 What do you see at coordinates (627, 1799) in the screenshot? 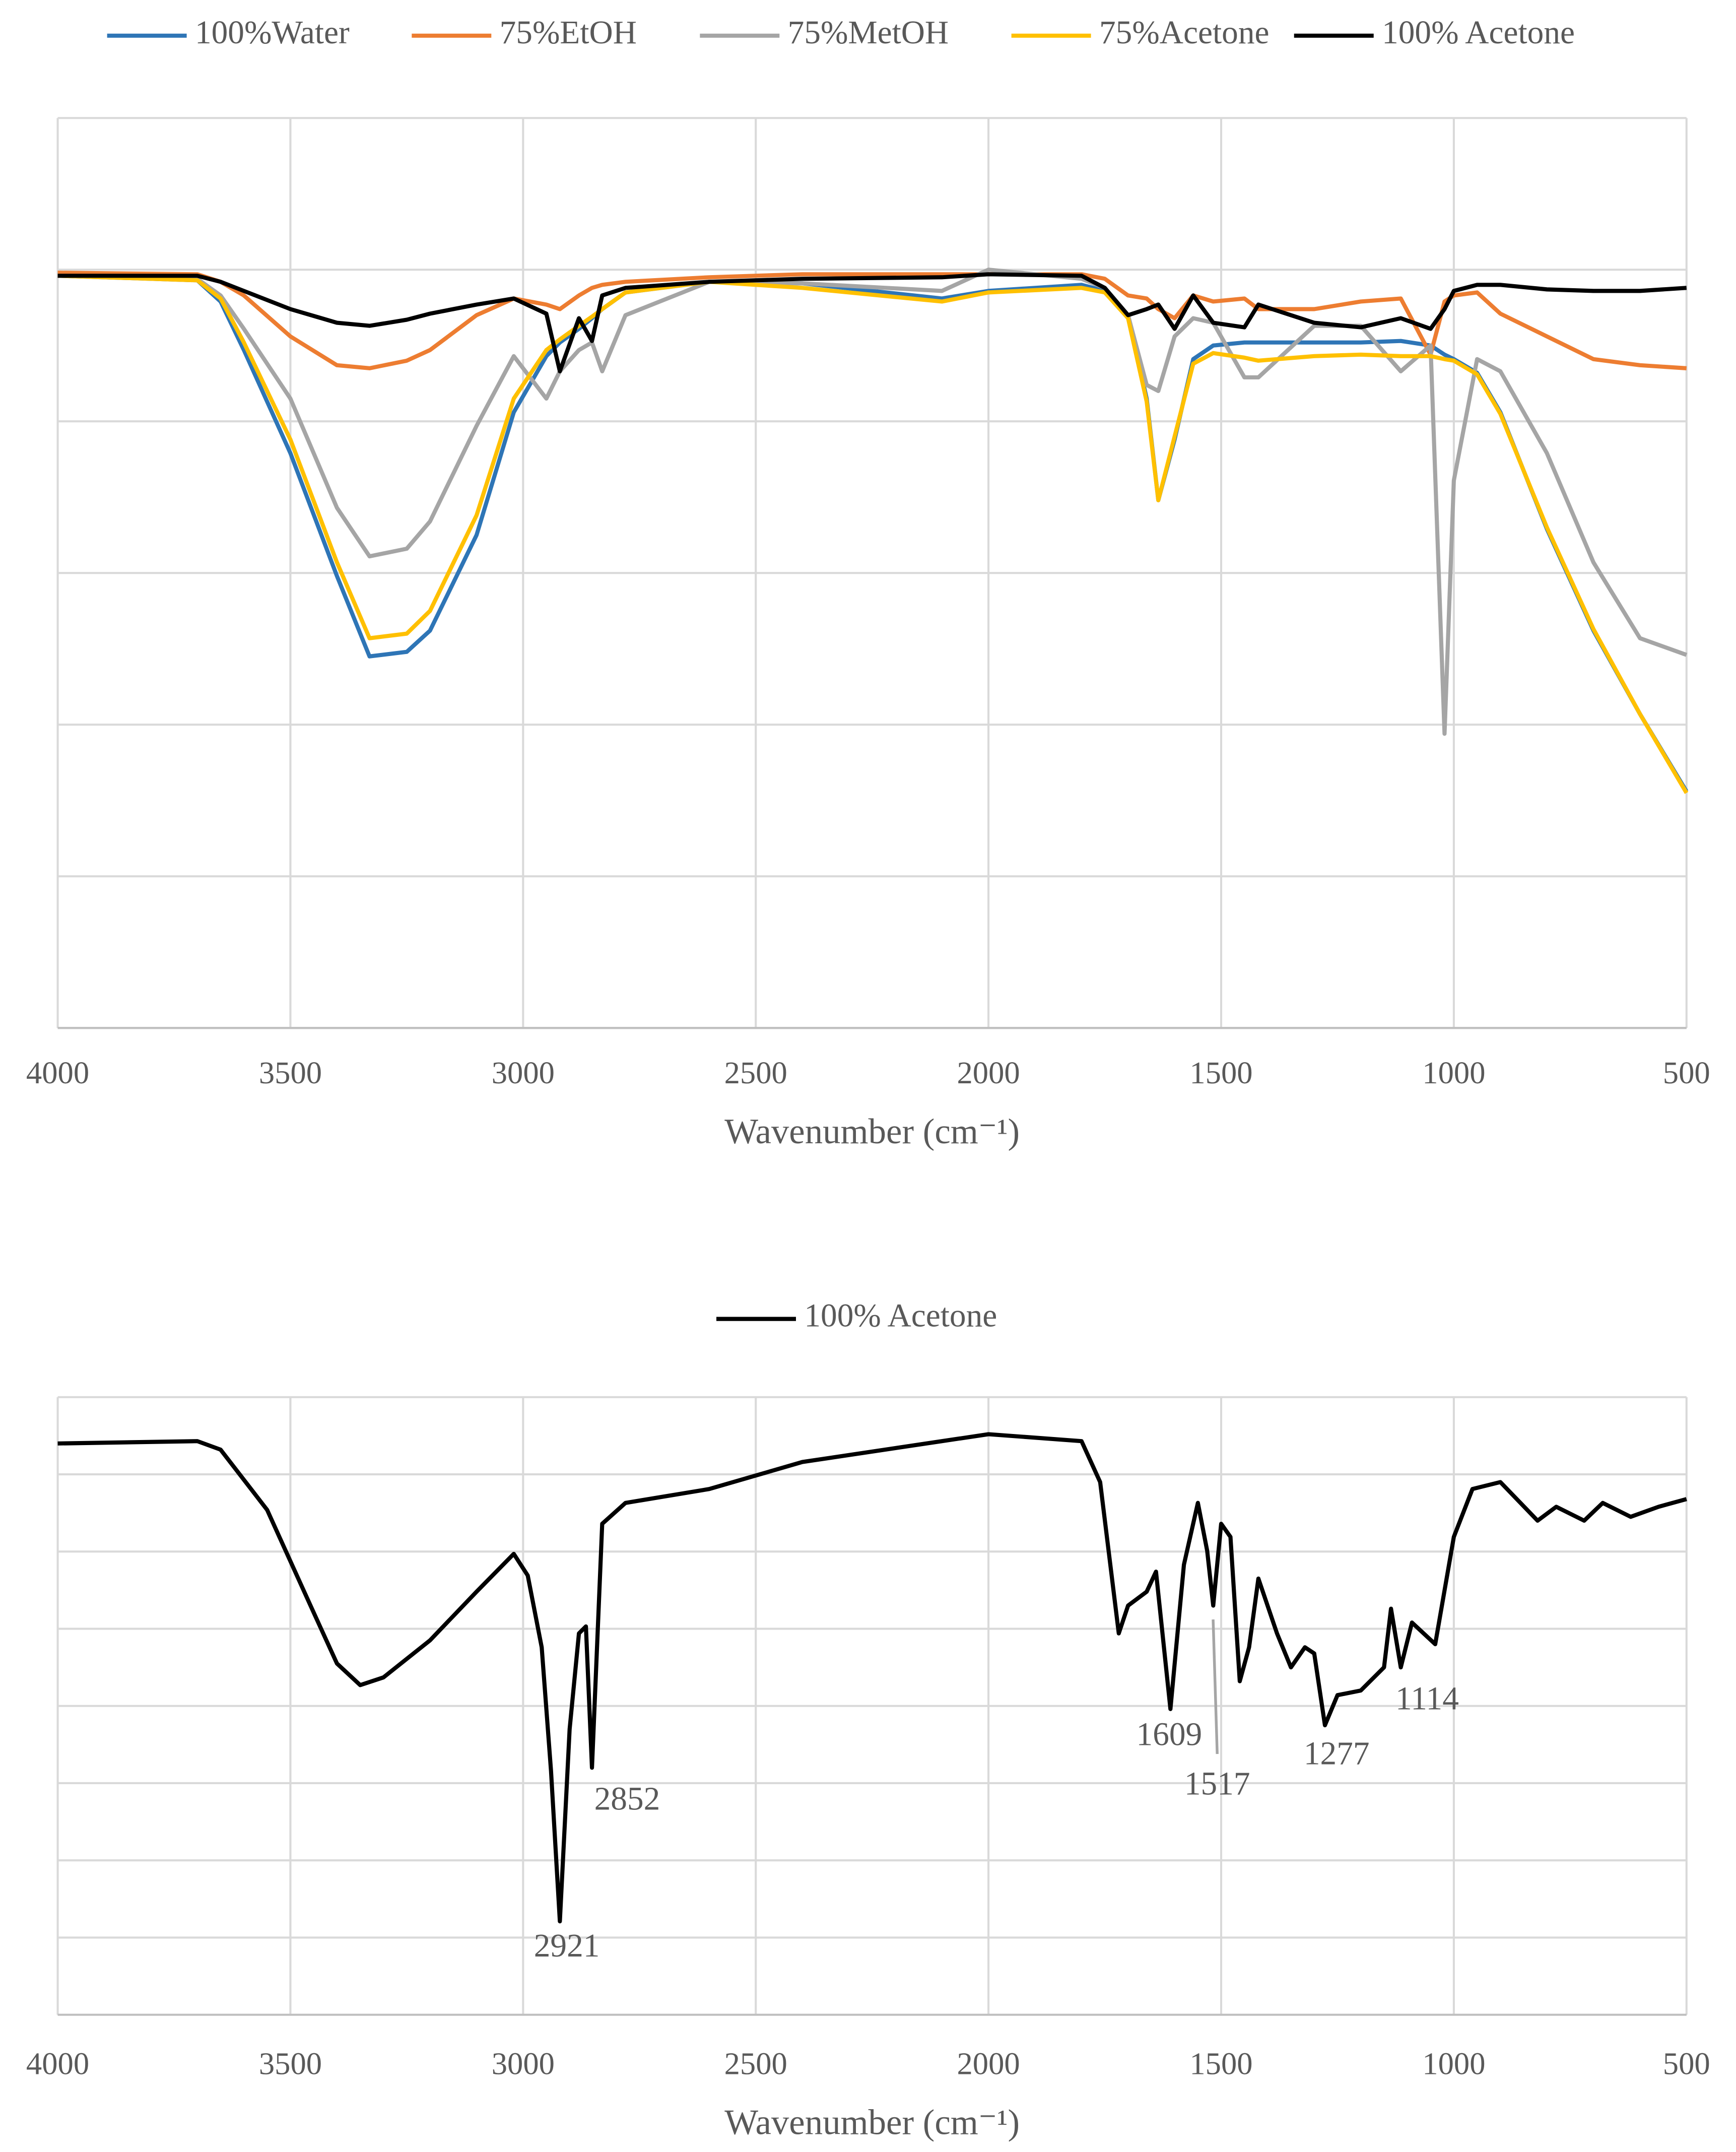
I see `peak-annotation: 2852` at bounding box center [627, 1799].